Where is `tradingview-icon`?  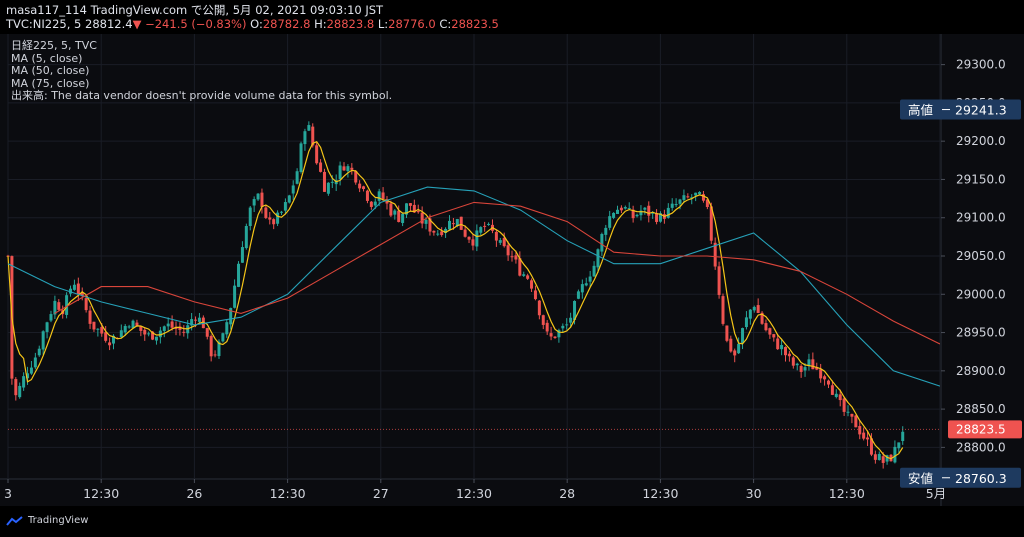 tradingview-icon is located at coordinates (14, 520).